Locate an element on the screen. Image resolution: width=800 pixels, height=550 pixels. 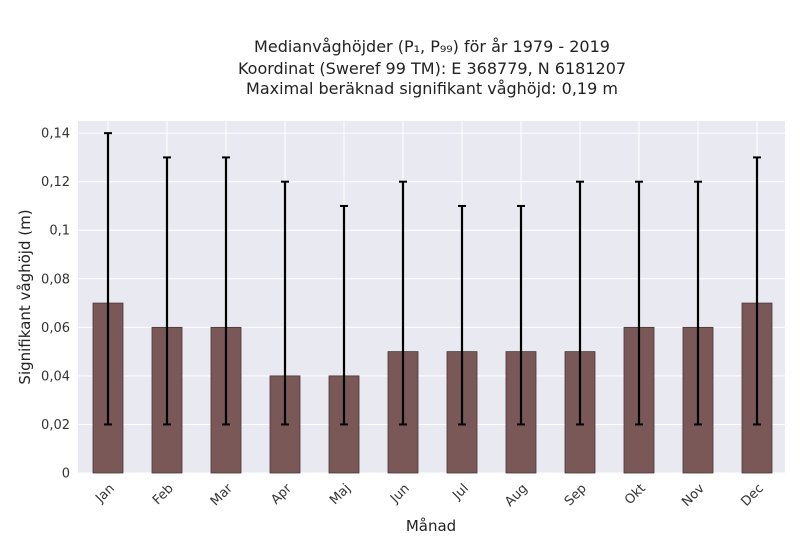
y-tick-label: 0,08 is located at coordinates (55, 279).